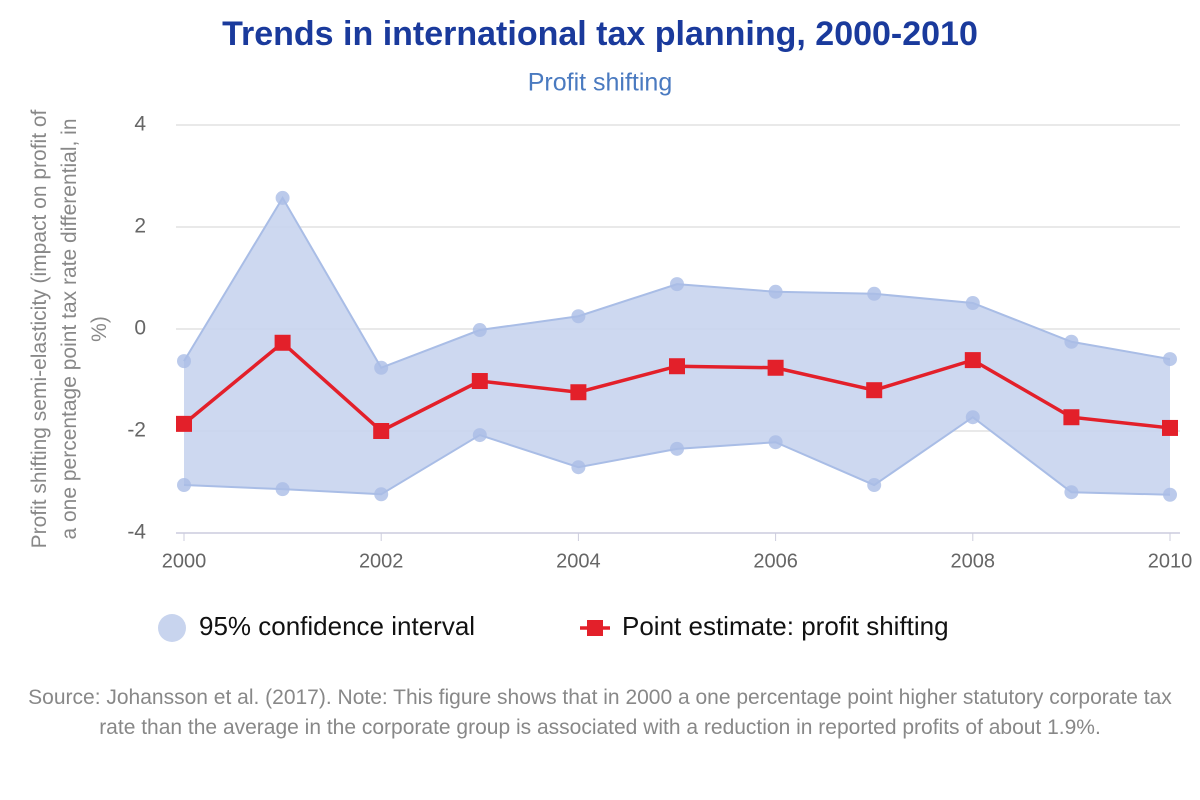  What do you see at coordinates (1170, 561) in the screenshot?
I see `x-tick-label: 2010` at bounding box center [1170, 561].